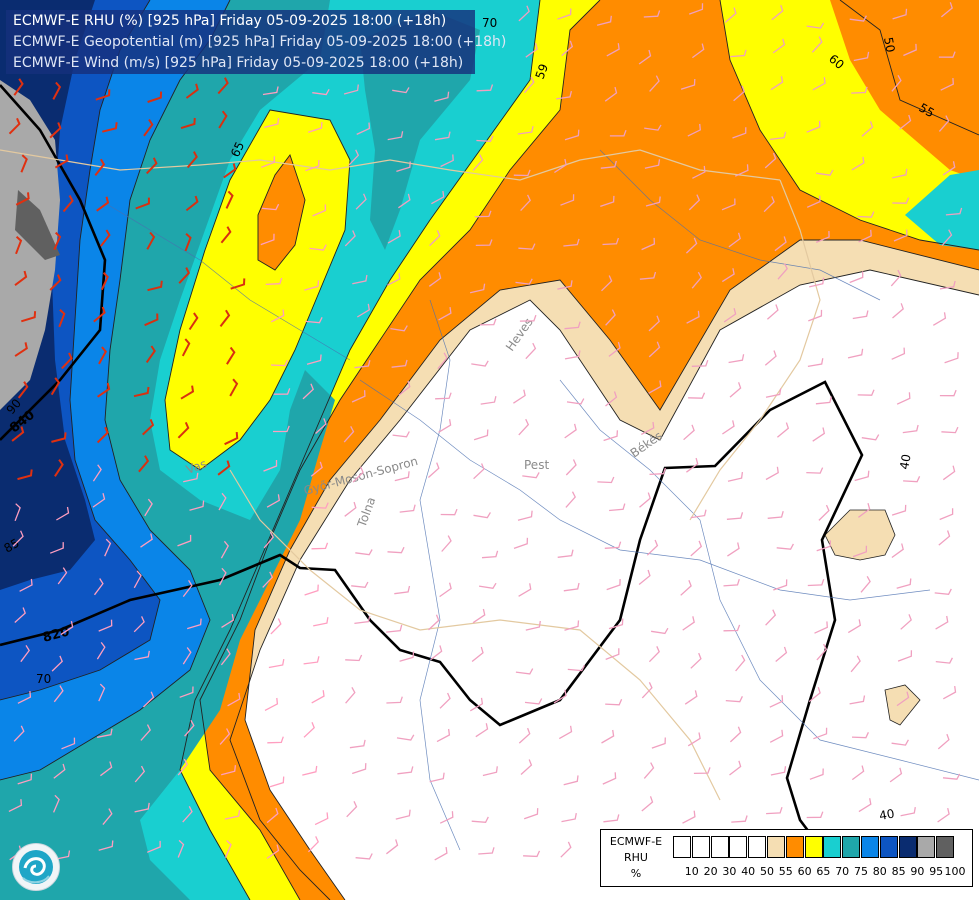 This screenshot has height=900, width=979. I want to click on legend-tick-label: 50, so click(767, 871).